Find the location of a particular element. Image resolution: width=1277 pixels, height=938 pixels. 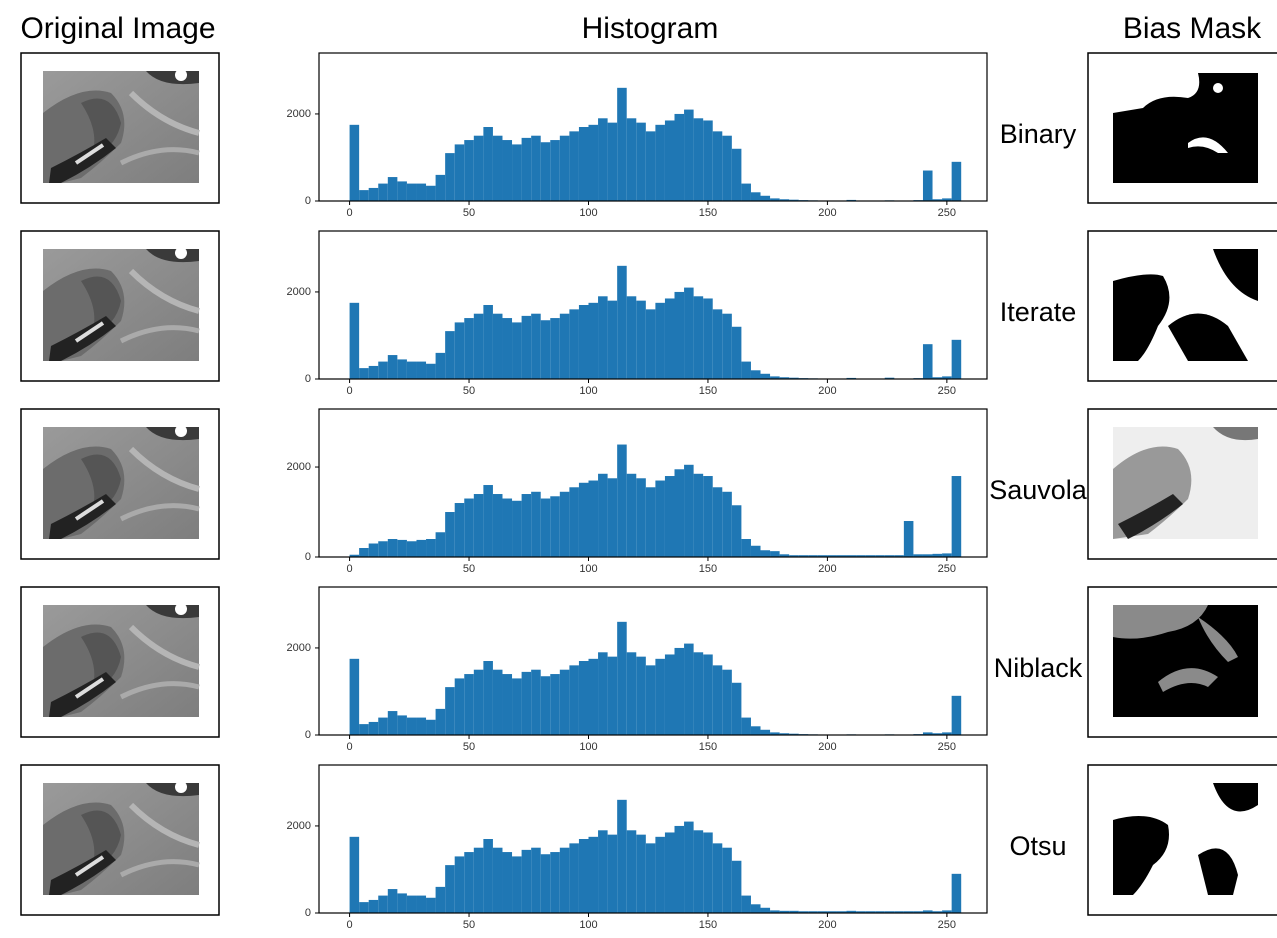

y-tick-label: 2000 is located at coordinates (299, 826).